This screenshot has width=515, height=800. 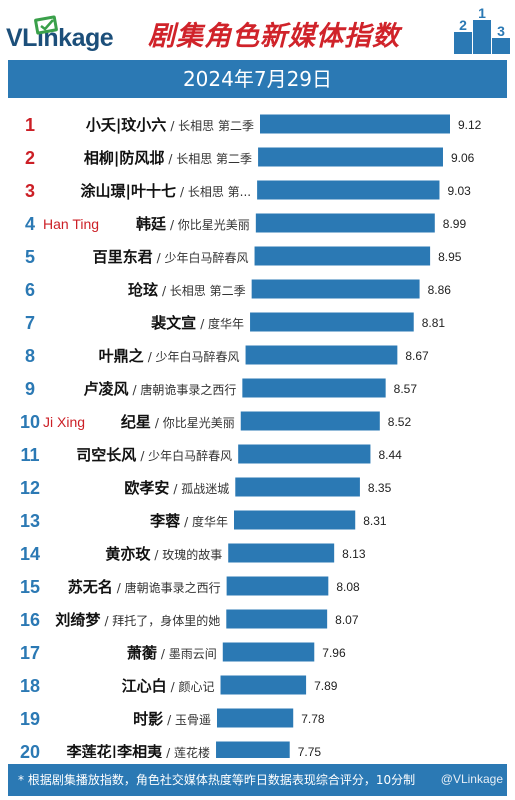 I want to click on rank-number: 5, so click(x=30, y=257).